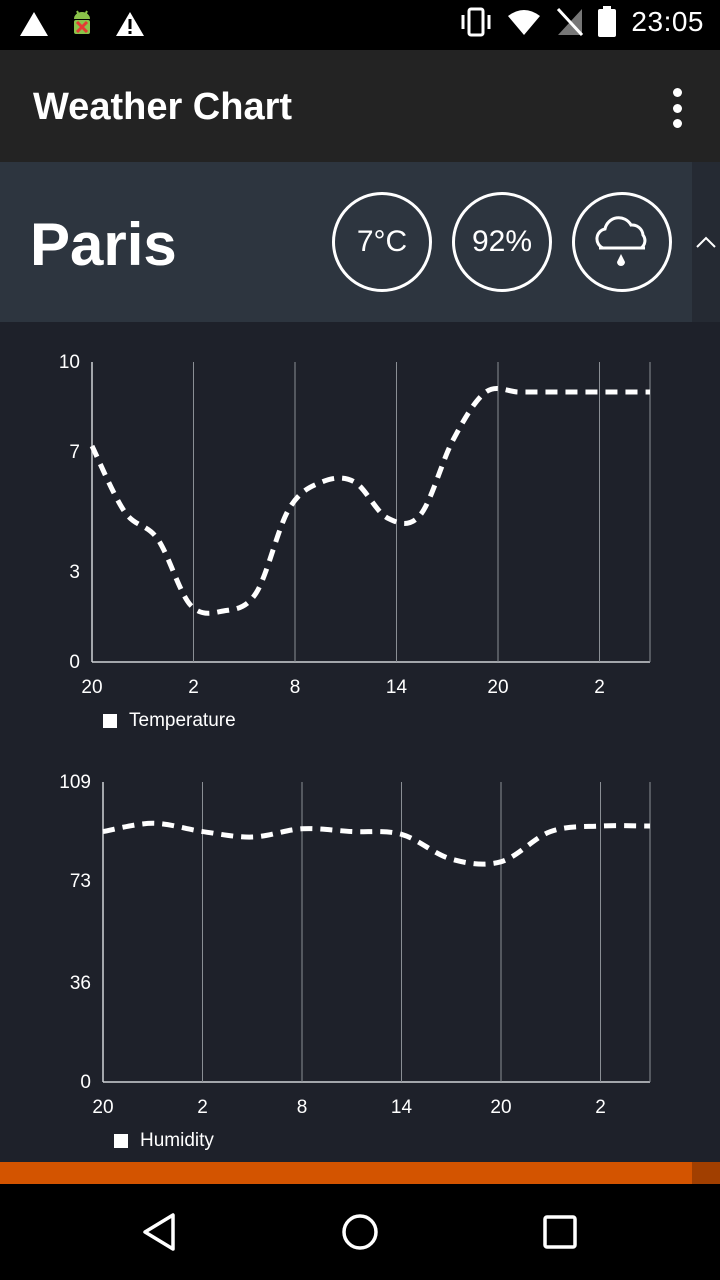 This screenshot has width=720, height=1280. I want to click on status-bar: 23:05, so click(360, 25).